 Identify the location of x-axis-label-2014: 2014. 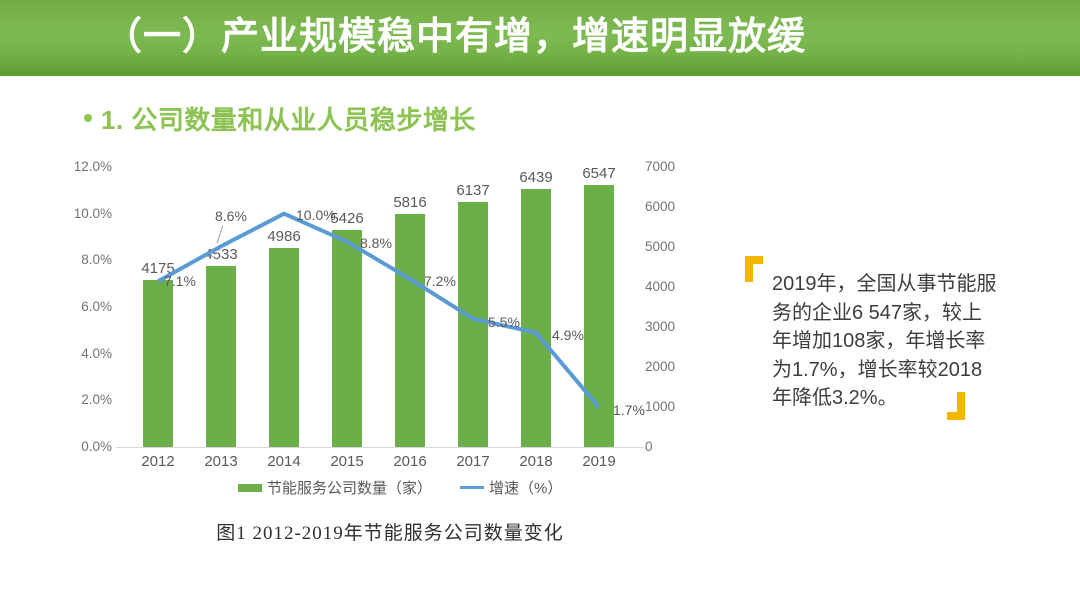
(284, 461).